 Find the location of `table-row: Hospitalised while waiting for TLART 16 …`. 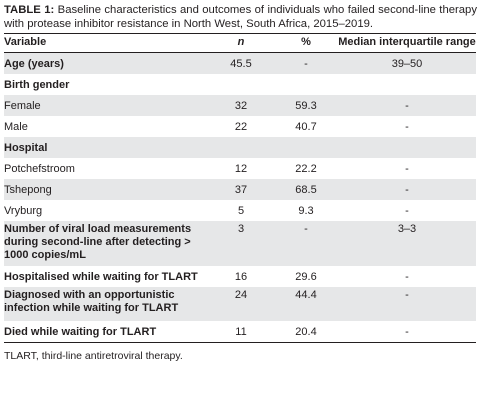

table-row: Hospitalised while waiting for TLART 16 … is located at coordinates (240, 276).